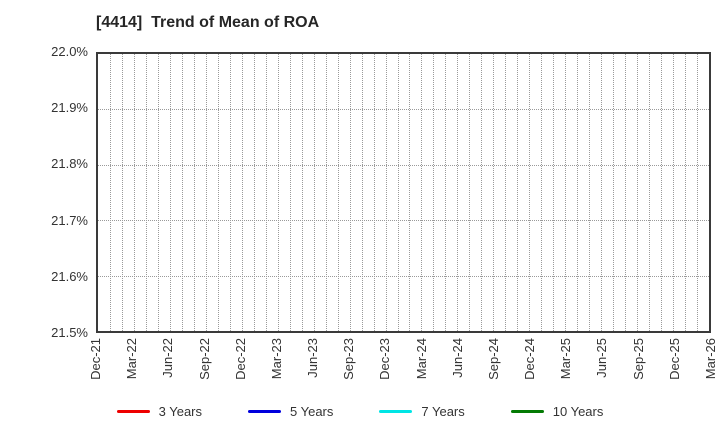 The image size is (720, 440). I want to click on legend-label: 10 Years, so click(578, 411).